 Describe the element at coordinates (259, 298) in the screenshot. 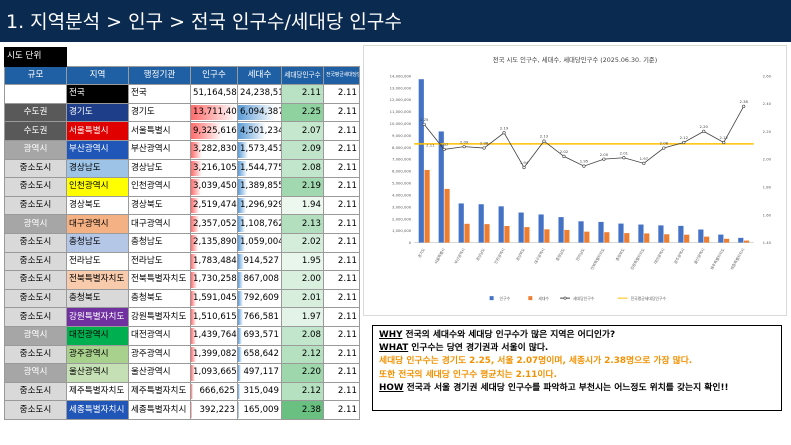

I see `cell-households: 792,609` at that location.